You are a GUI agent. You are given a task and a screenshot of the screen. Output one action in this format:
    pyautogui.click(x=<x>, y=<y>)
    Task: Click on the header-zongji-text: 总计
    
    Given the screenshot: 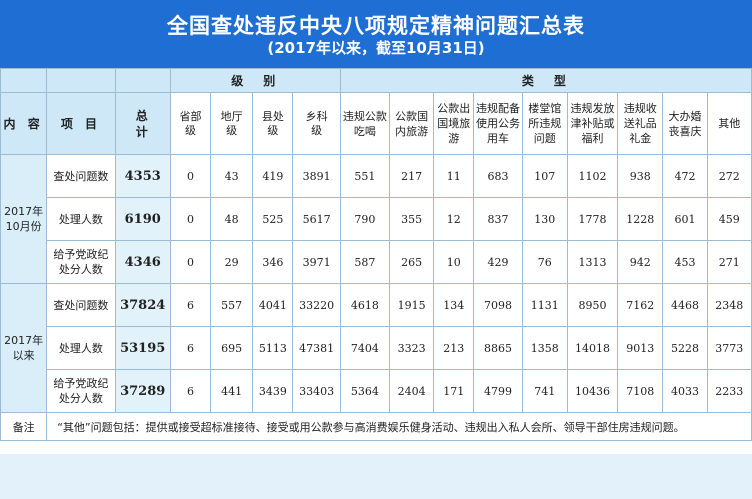 What is the action you would take?
    pyautogui.click(x=143, y=123)
    